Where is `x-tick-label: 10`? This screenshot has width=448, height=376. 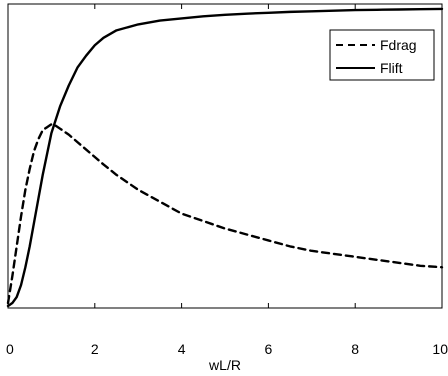 x-tick-label: 10 is located at coordinates (440, 349).